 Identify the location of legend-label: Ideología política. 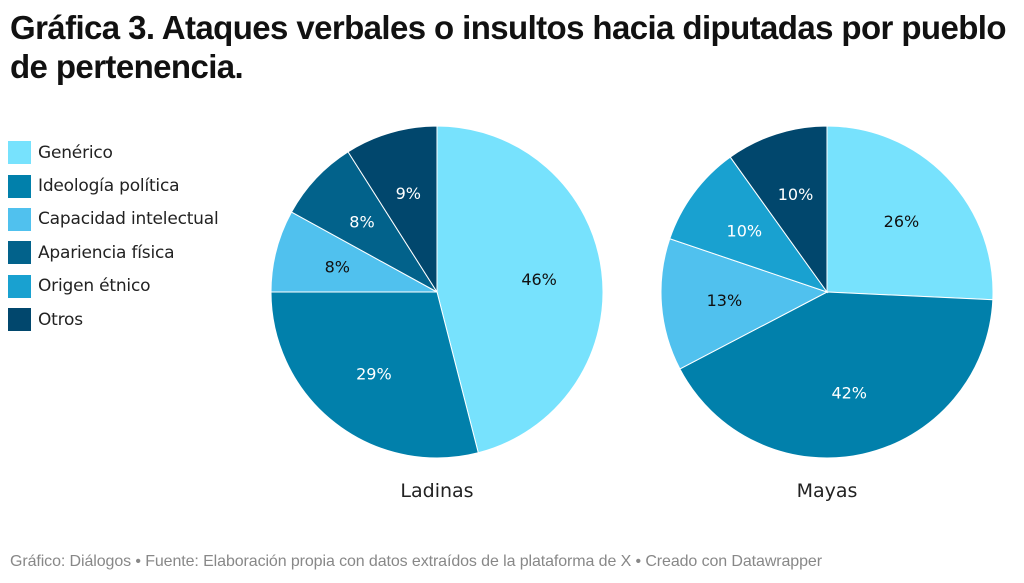
(109, 186).